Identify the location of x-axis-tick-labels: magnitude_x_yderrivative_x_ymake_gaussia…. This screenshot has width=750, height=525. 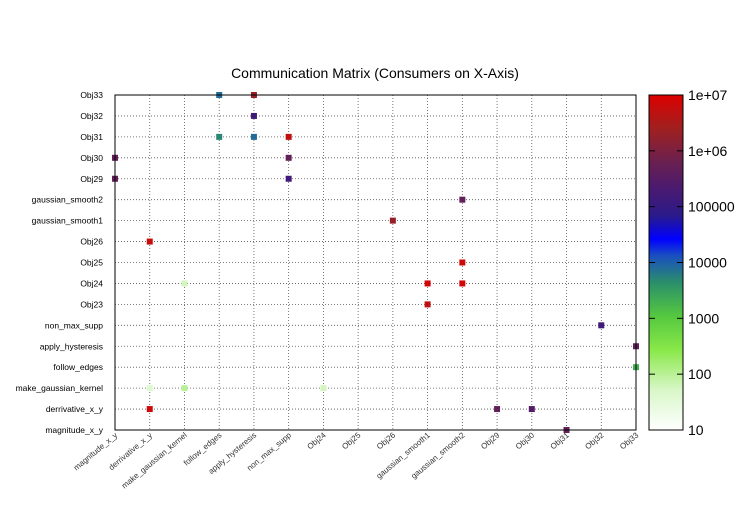
(356, 460).